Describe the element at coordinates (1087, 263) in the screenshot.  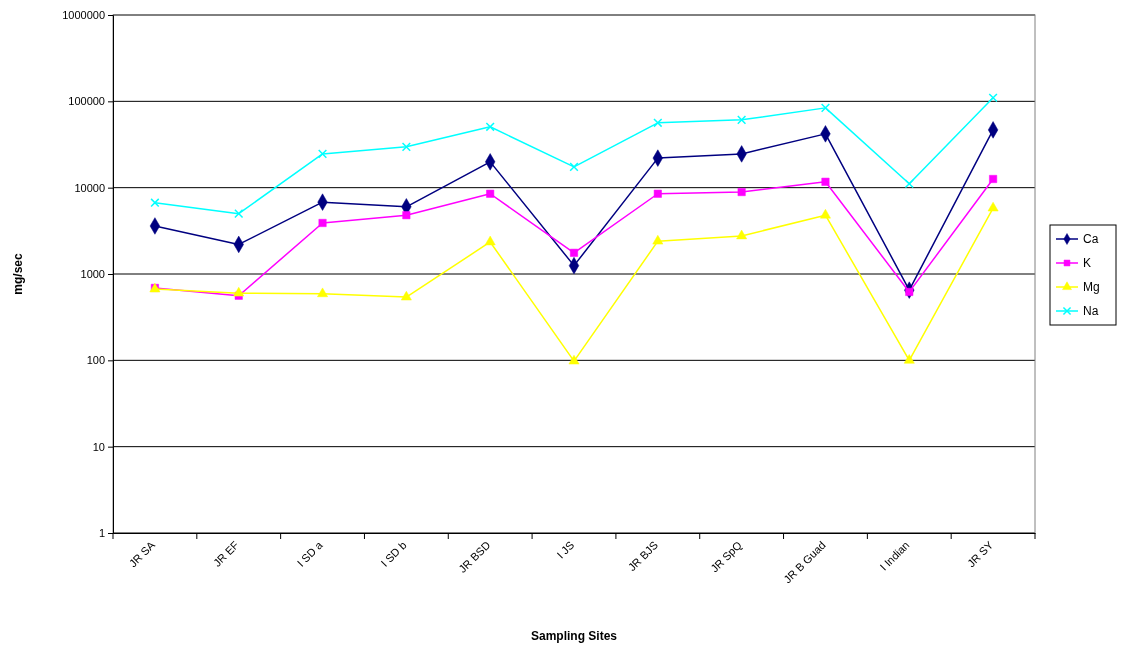
I see `legend-label: K` at that location.